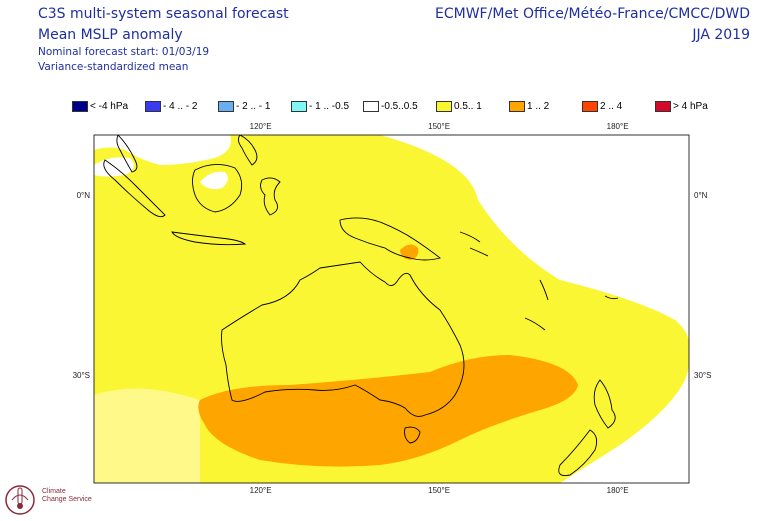 This screenshot has height=521, width=760. Describe the element at coordinates (109, 106) in the screenshot. I see `legend-label: < -4 hPa` at that location.